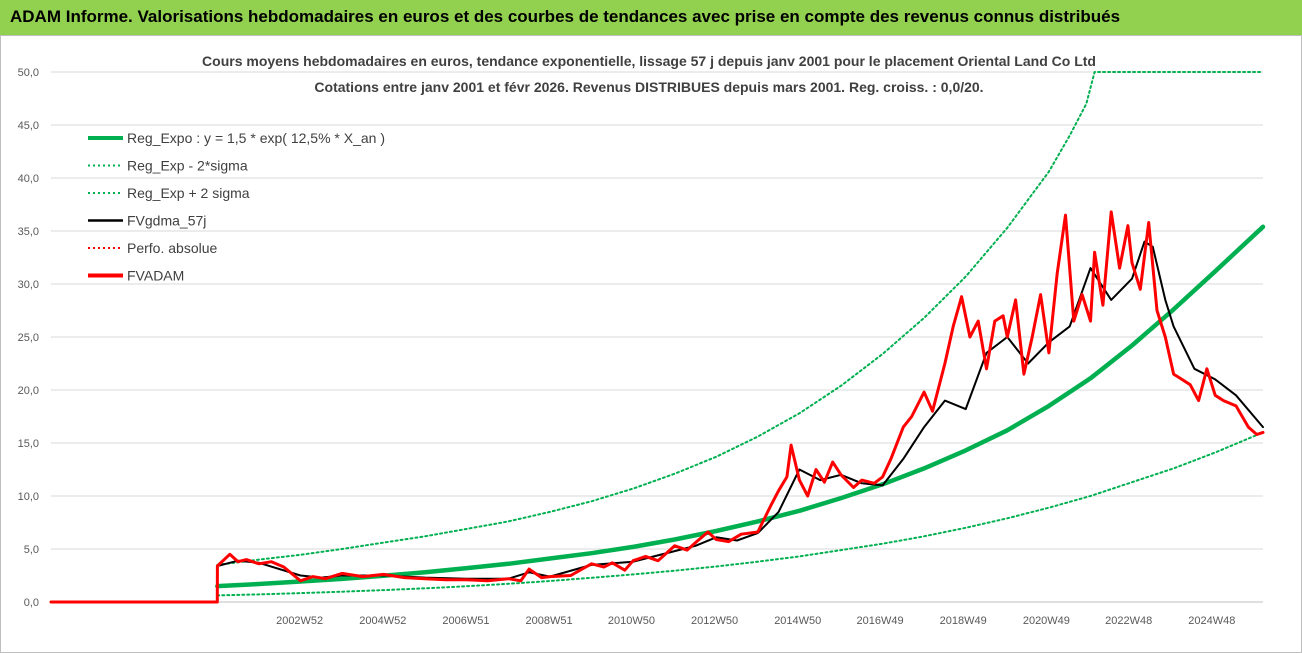 The width and height of the screenshot is (1302, 653). Describe the element at coordinates (28, 444) in the screenshot. I see `y-tick-label: 15,0` at that location.